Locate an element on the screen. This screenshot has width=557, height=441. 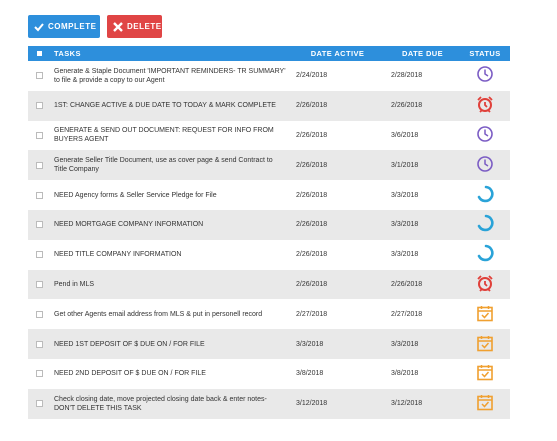
delete-label: DELETE is located at coordinates (144, 26).